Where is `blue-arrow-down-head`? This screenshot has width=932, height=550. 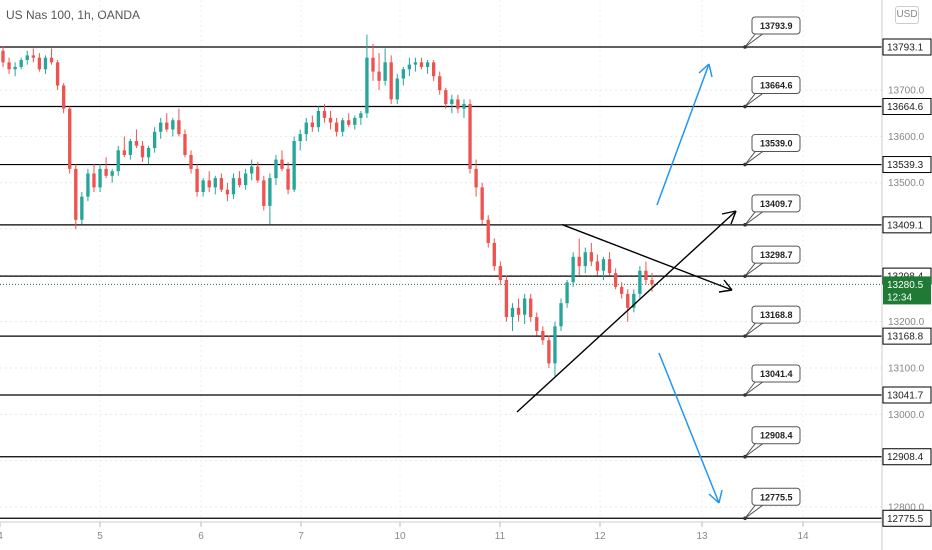
blue-arrow-down-head is located at coordinates (715, 496).